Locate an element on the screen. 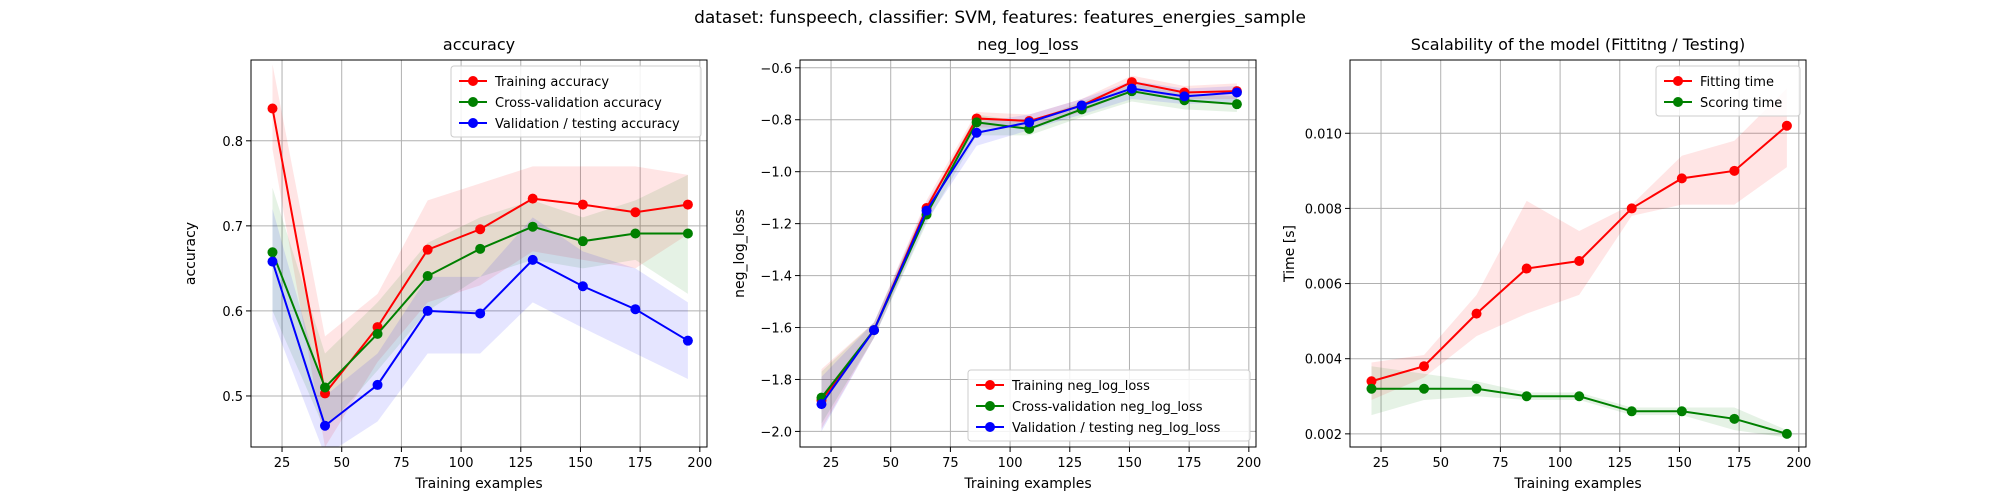 This screenshot has width=2000, height=500. legend-label: Training neg_log_loss is located at coordinates (1080, 386).